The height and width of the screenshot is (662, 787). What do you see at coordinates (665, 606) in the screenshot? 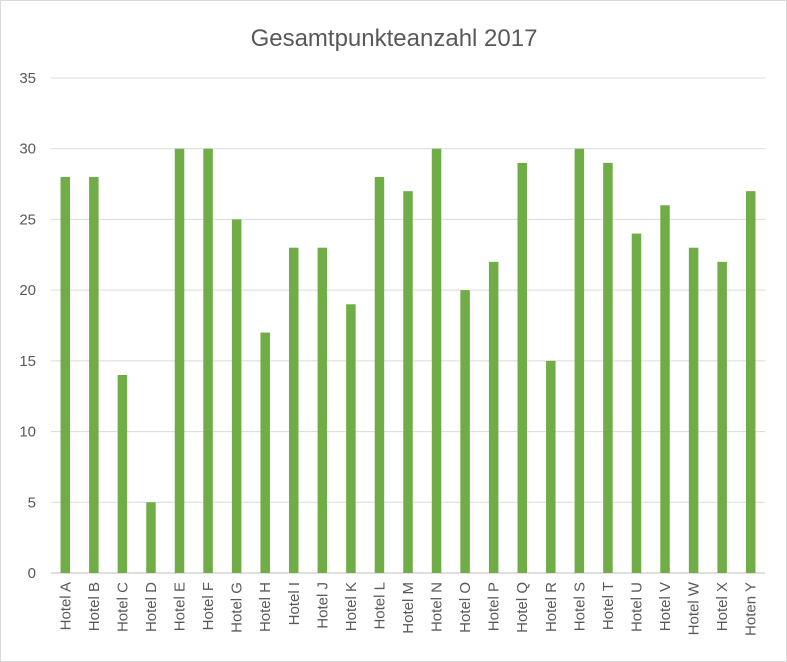
I see `x-tick-label: Hotel V` at bounding box center [665, 606].